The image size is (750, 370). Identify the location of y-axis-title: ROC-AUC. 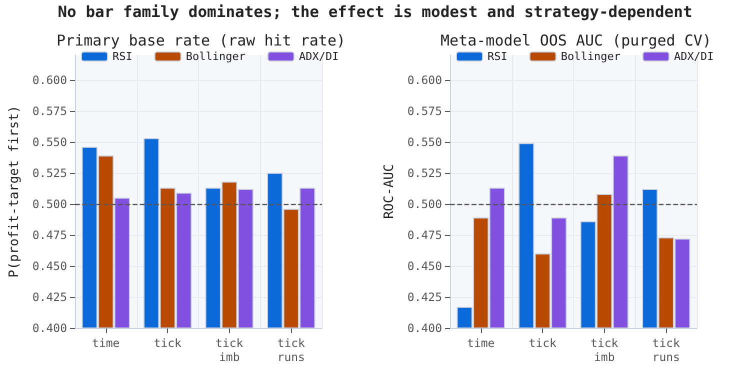
(389, 191).